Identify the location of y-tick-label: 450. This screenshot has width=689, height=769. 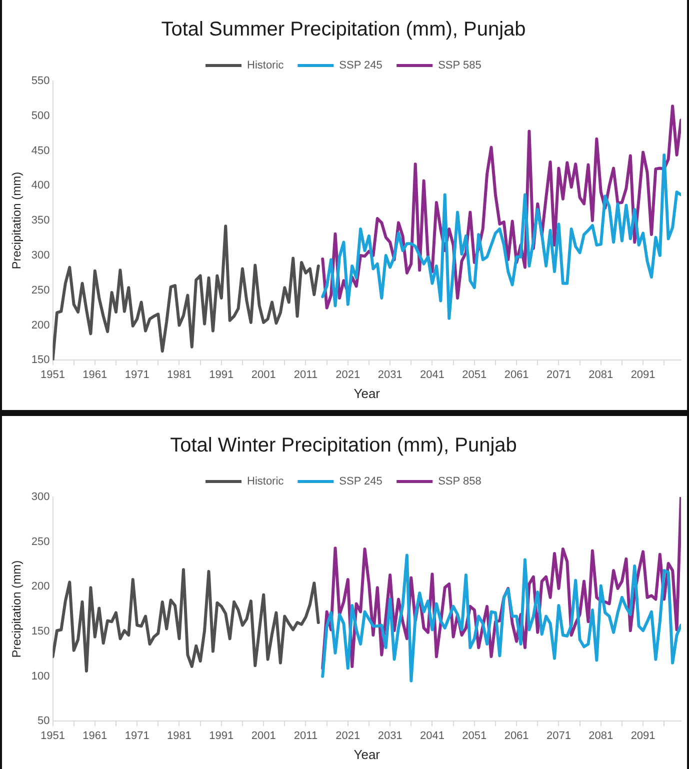
(40, 150).